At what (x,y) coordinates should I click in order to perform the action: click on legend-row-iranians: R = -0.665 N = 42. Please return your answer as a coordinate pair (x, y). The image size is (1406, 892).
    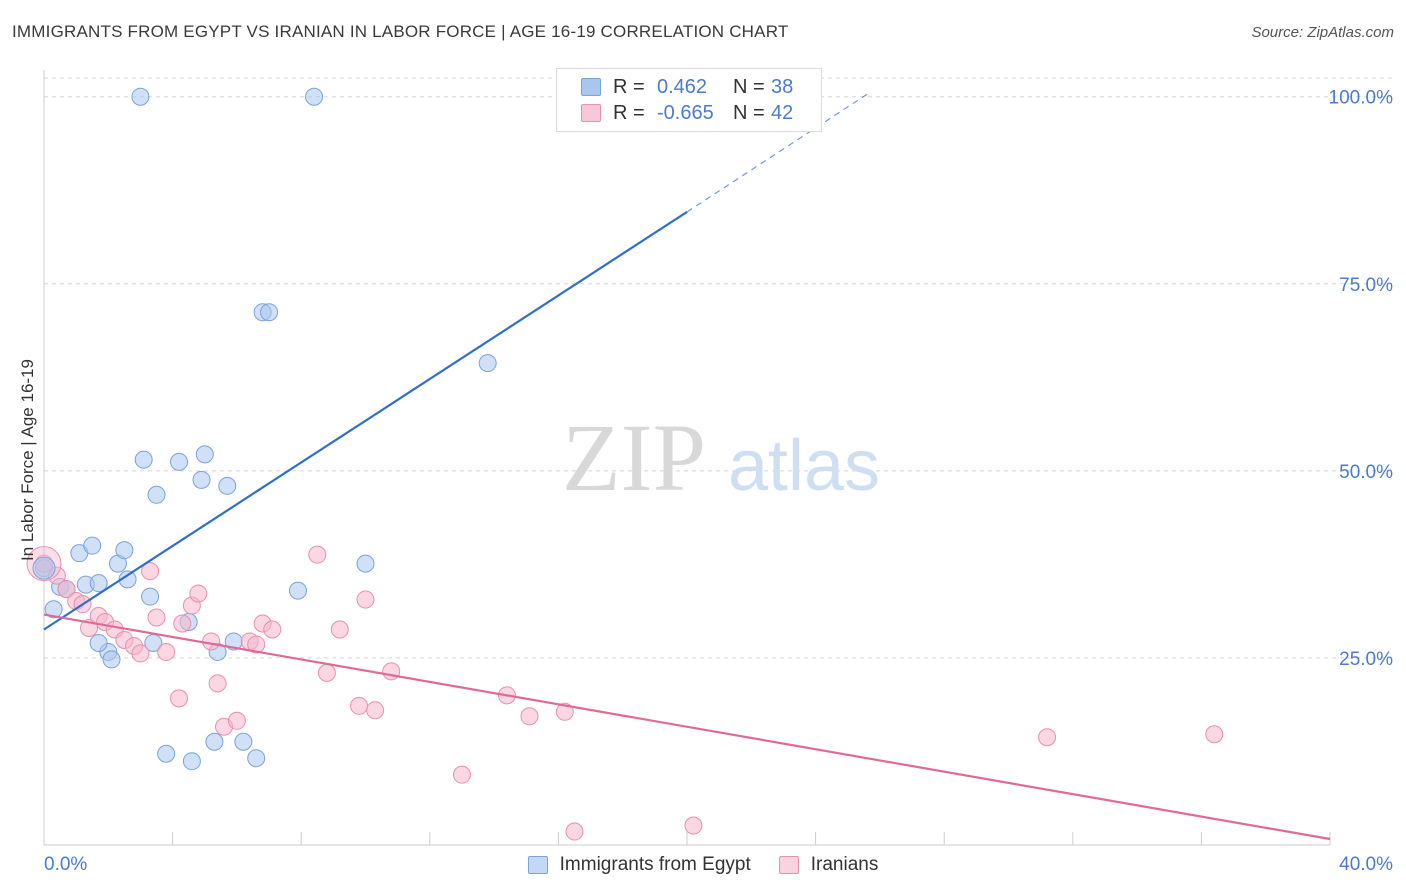
    Looking at the image, I should click on (687, 113).